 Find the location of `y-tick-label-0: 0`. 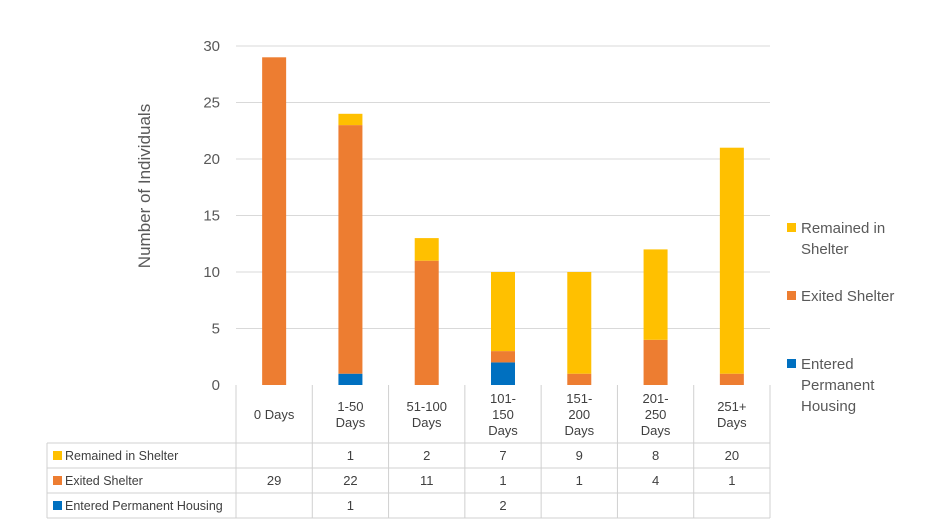

y-tick-label-0: 0 is located at coordinates (216, 385).